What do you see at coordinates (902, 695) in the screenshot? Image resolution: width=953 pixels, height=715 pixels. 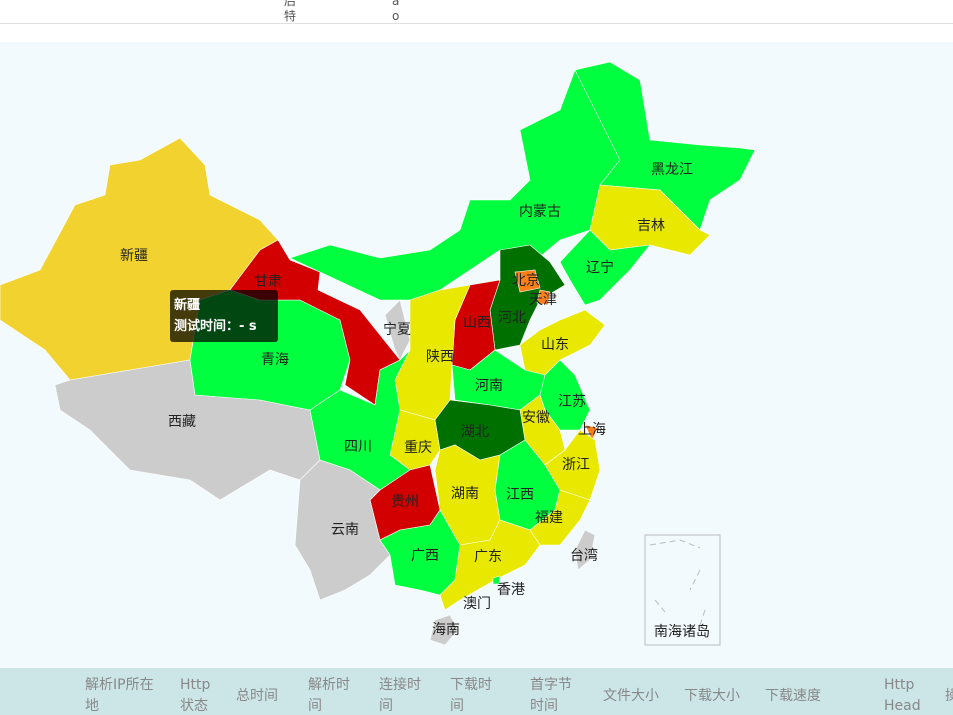 I see `column-header: Http Head` at bounding box center [902, 695].